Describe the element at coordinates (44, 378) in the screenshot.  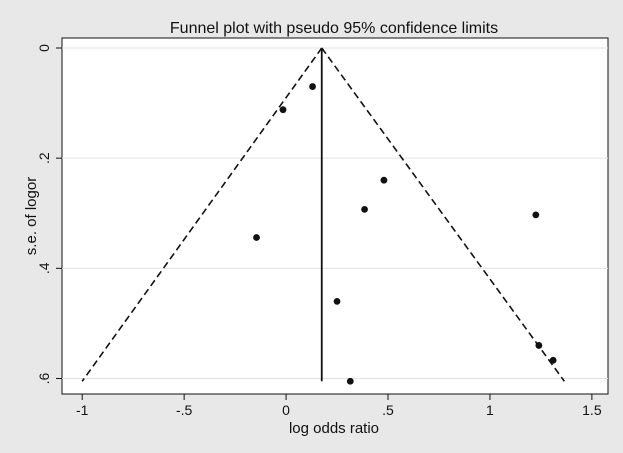
I see `y-tick-label: .6` at that location.